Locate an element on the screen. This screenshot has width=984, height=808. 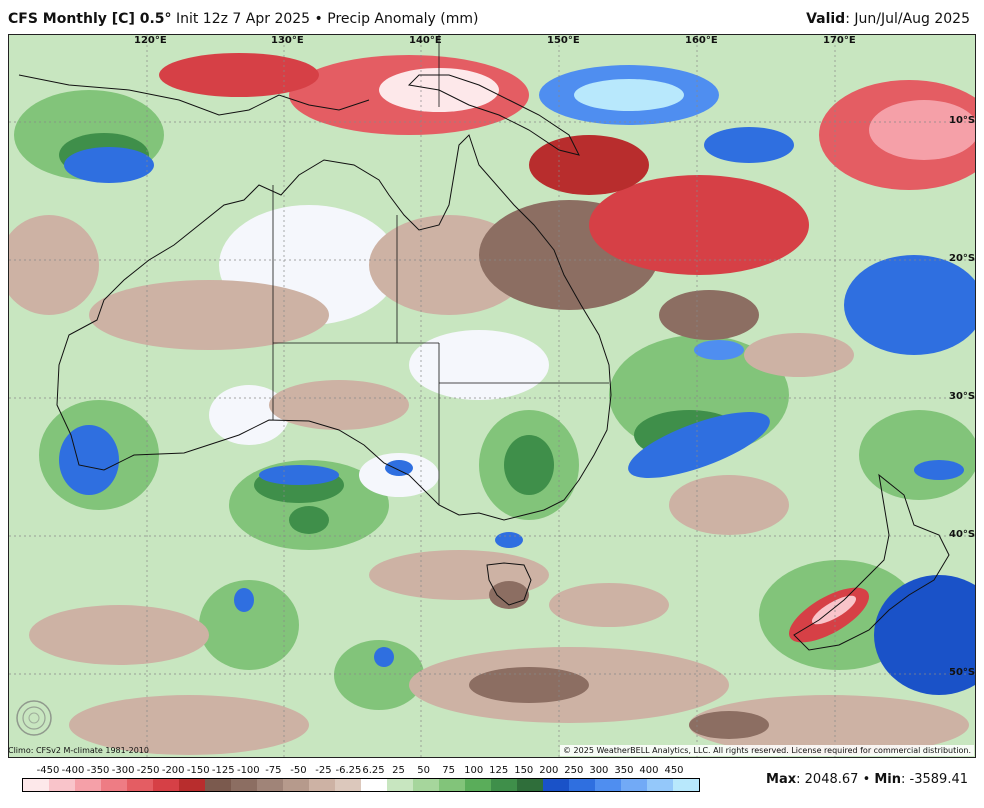
lon-label-120: 120°E is located at coordinates (150, 40).